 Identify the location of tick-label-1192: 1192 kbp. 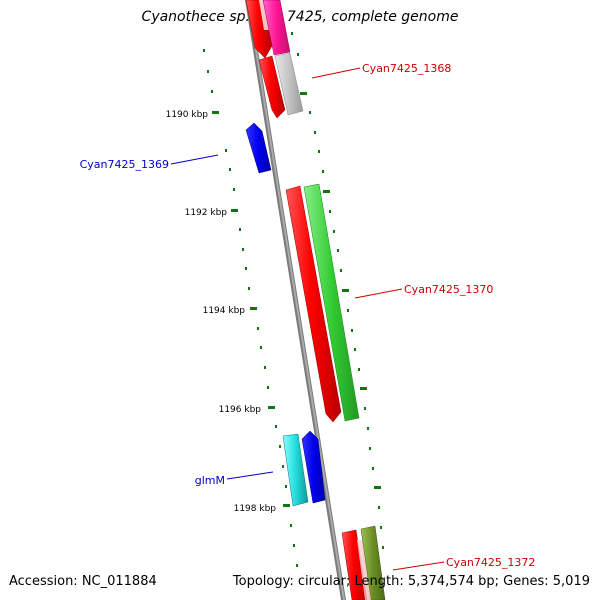
(206, 213).